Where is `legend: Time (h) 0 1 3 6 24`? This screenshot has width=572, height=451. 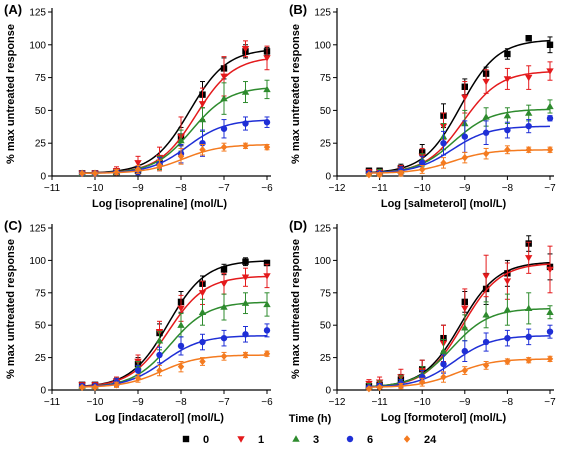 legend: Time (h) 0 1 3 6 24 is located at coordinates (309, 429).